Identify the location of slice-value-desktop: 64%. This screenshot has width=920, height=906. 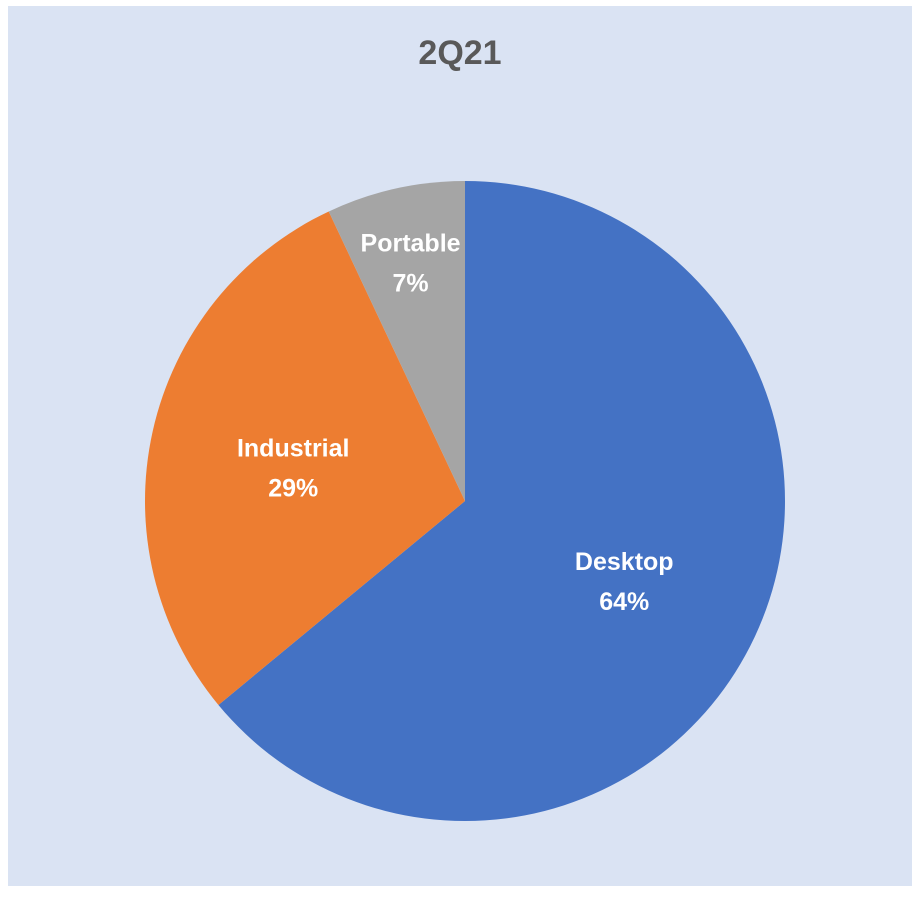
(624, 602).